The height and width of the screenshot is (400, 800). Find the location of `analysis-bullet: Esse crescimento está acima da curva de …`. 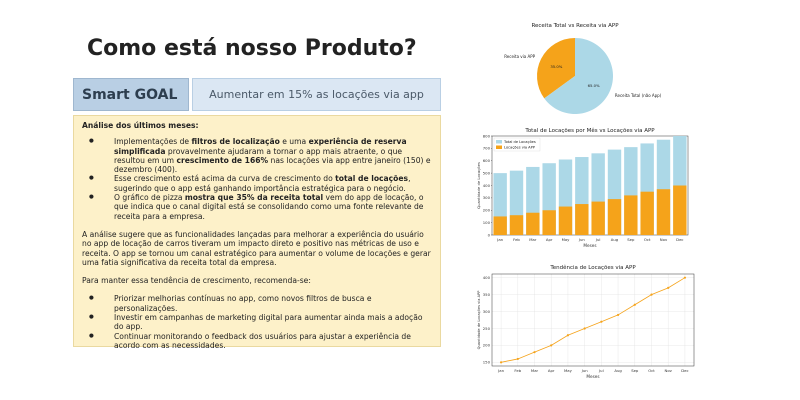

analysis-bullet: Esse crescimento está acima da curva de … is located at coordinates (260, 183).